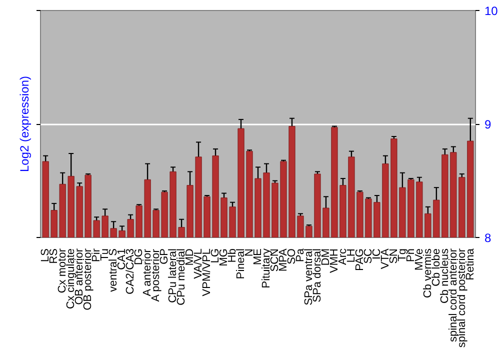 This screenshot has height=350, width=500. I want to click on y-axis-title: Log2 (expression), so click(25, 124).